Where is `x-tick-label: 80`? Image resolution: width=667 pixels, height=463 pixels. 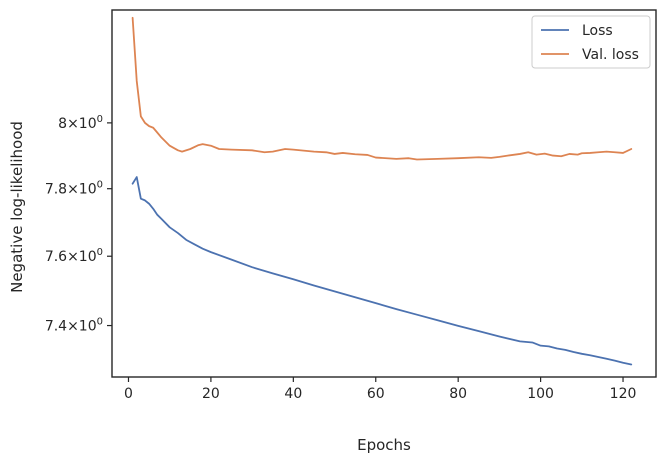
x-tick-label: 80 is located at coordinates (458, 394).